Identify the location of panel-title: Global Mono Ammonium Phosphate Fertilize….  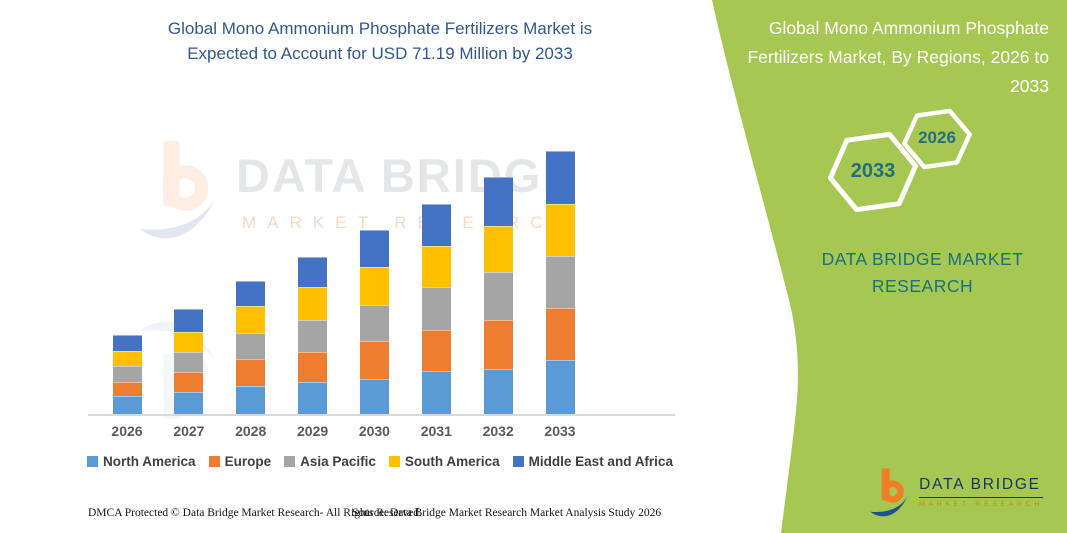
(898, 57).